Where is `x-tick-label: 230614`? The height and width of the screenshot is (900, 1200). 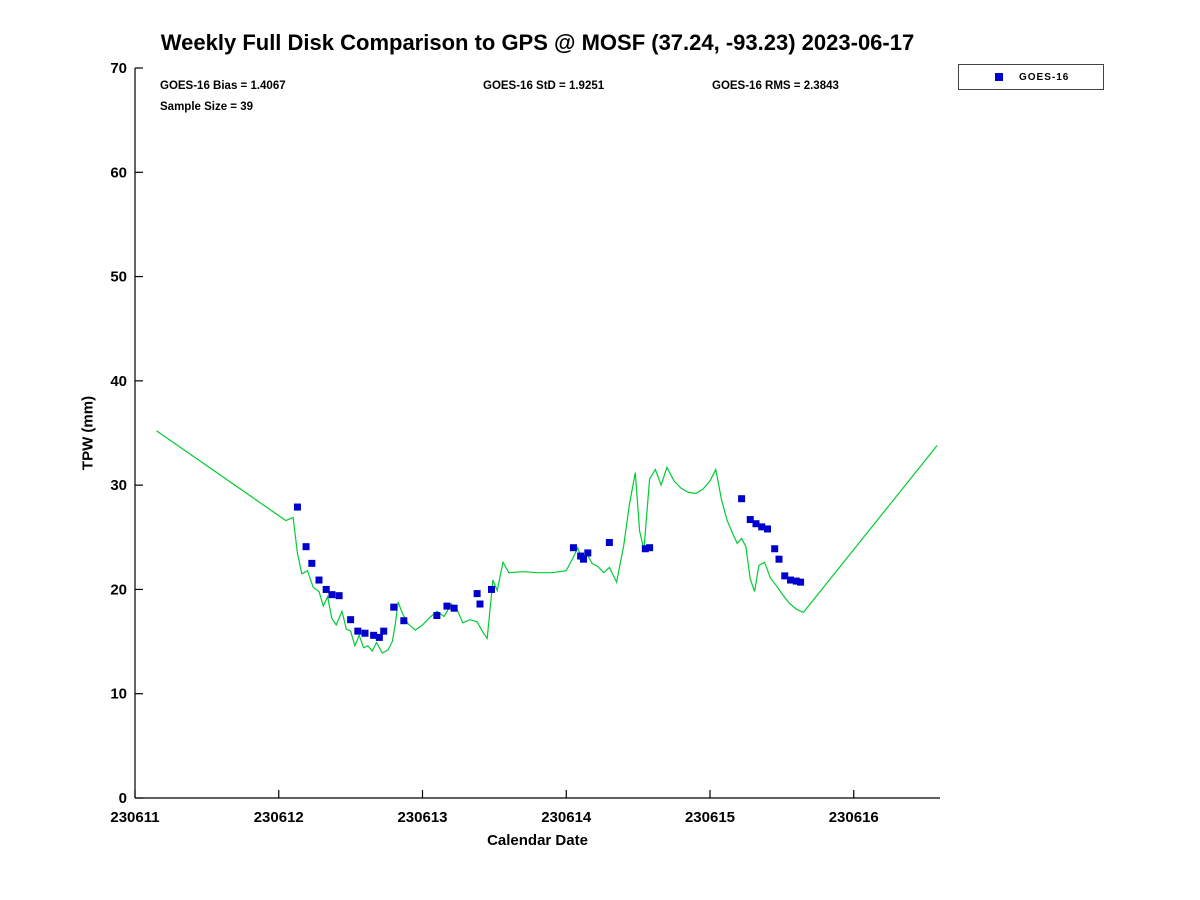 x-tick-label: 230614 is located at coordinates (566, 817).